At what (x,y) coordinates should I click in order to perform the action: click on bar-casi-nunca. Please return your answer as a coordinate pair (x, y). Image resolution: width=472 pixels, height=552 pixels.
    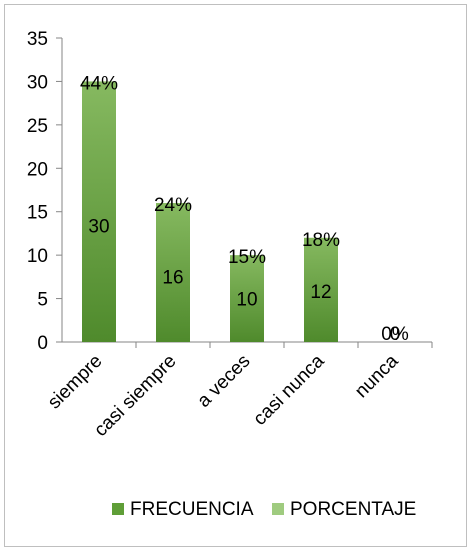
    Looking at the image, I should click on (321, 289).